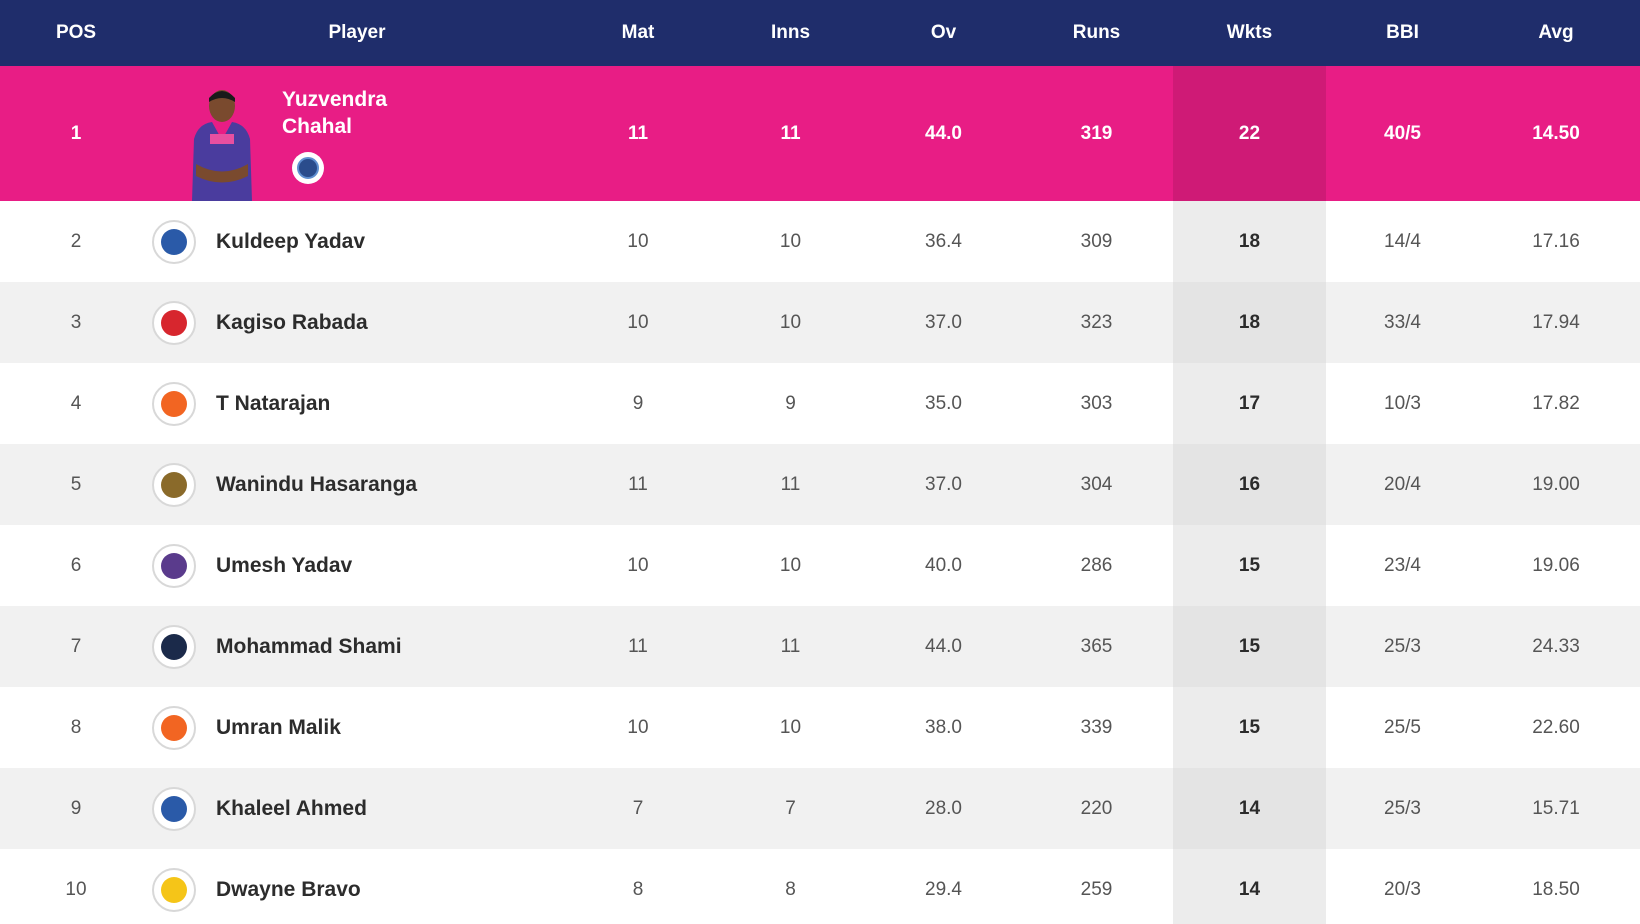 The height and width of the screenshot is (924, 1640). I want to click on cell-pos: 2, so click(76, 241).